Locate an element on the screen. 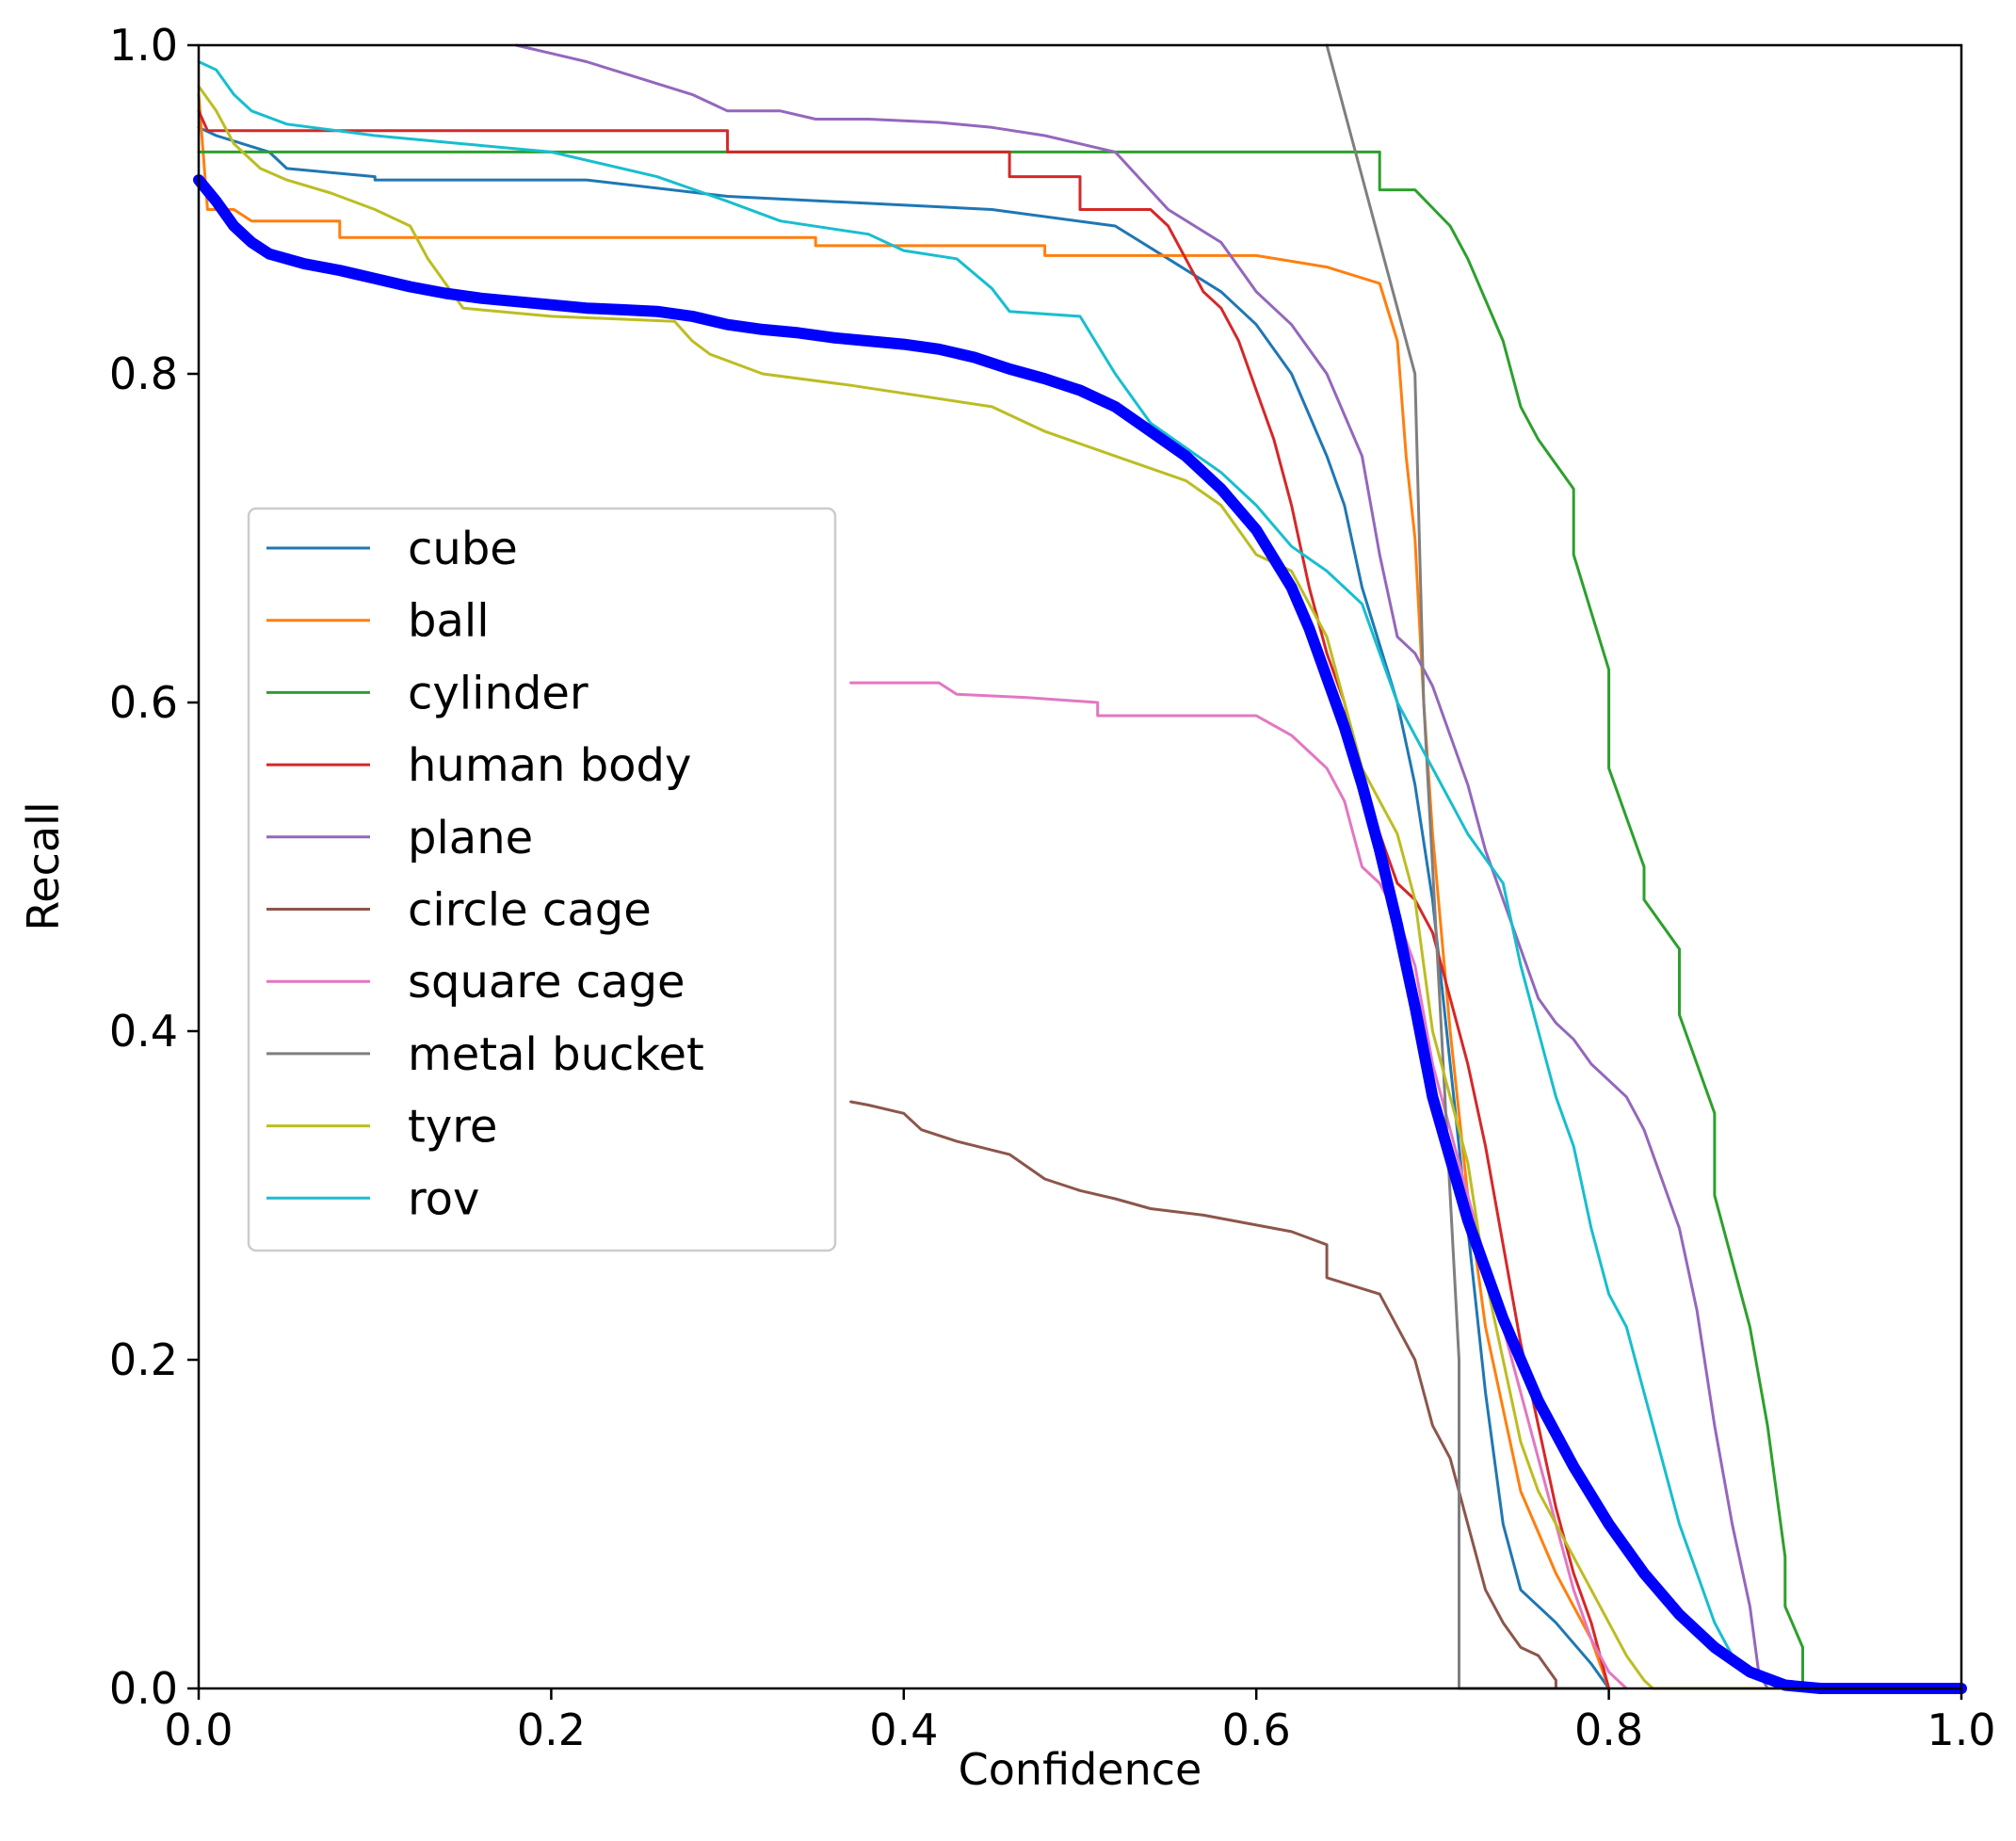 The image size is (2016, 1841). series-line-circle-cage is located at coordinates (1230, 1395).